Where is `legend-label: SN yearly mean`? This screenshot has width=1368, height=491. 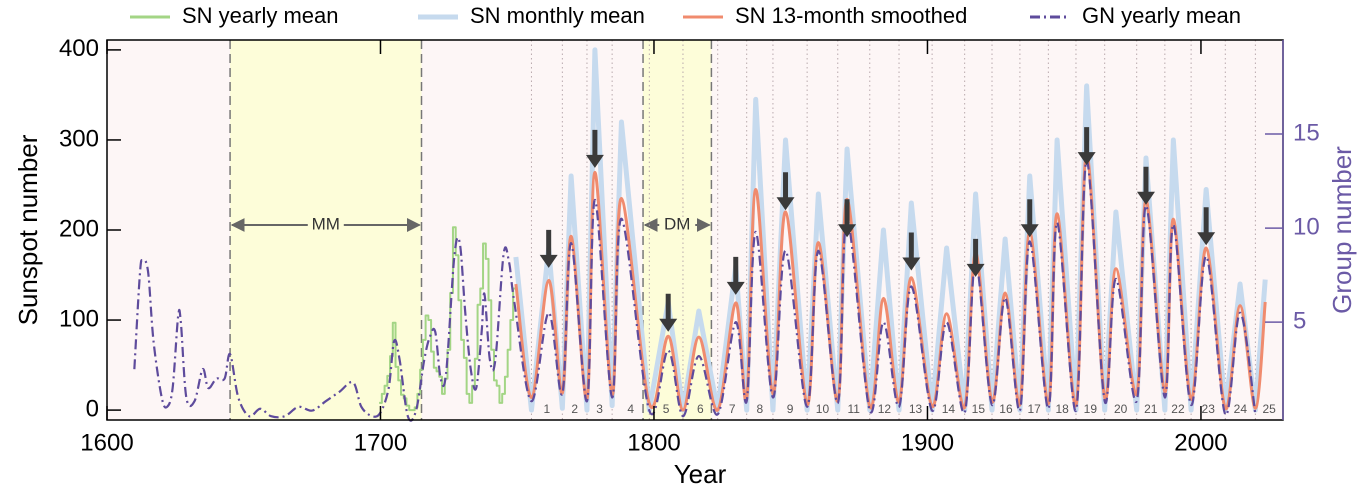 legend-label: SN yearly mean is located at coordinates (260, 15).